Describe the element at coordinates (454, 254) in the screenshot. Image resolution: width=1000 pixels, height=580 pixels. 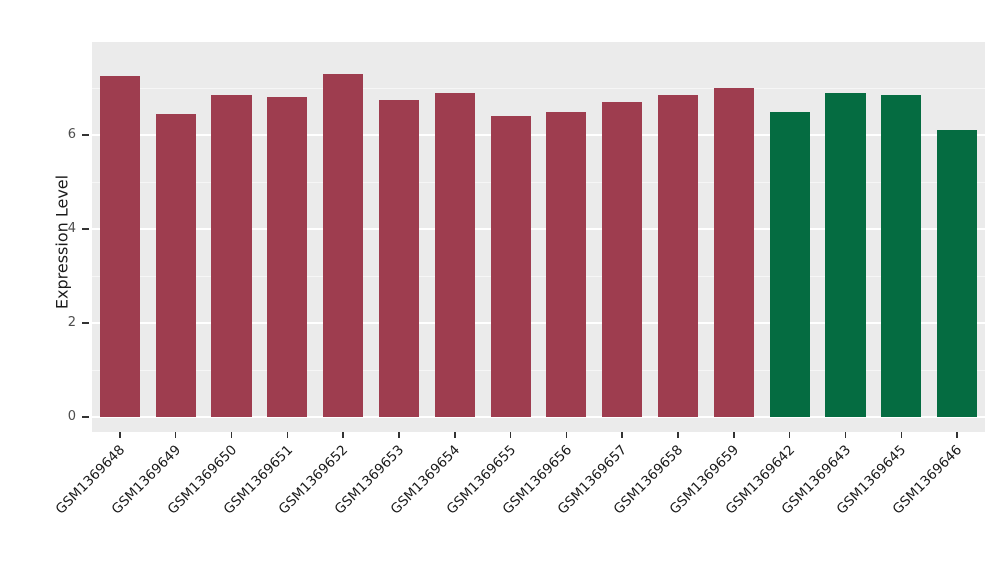
I see `bar-GSM1369654` at that location.